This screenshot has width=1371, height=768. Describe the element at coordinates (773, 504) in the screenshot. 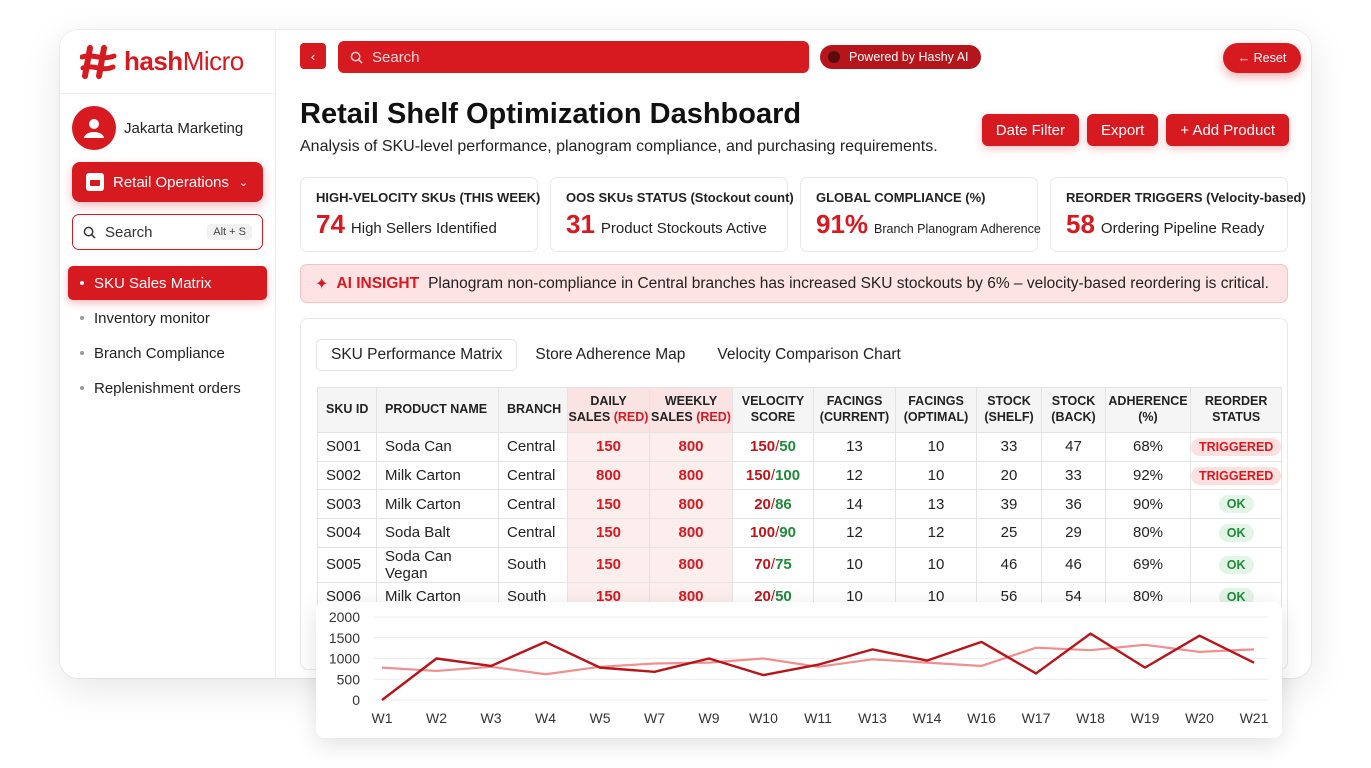

I see `cell-velocity-score: 20/86` at that location.